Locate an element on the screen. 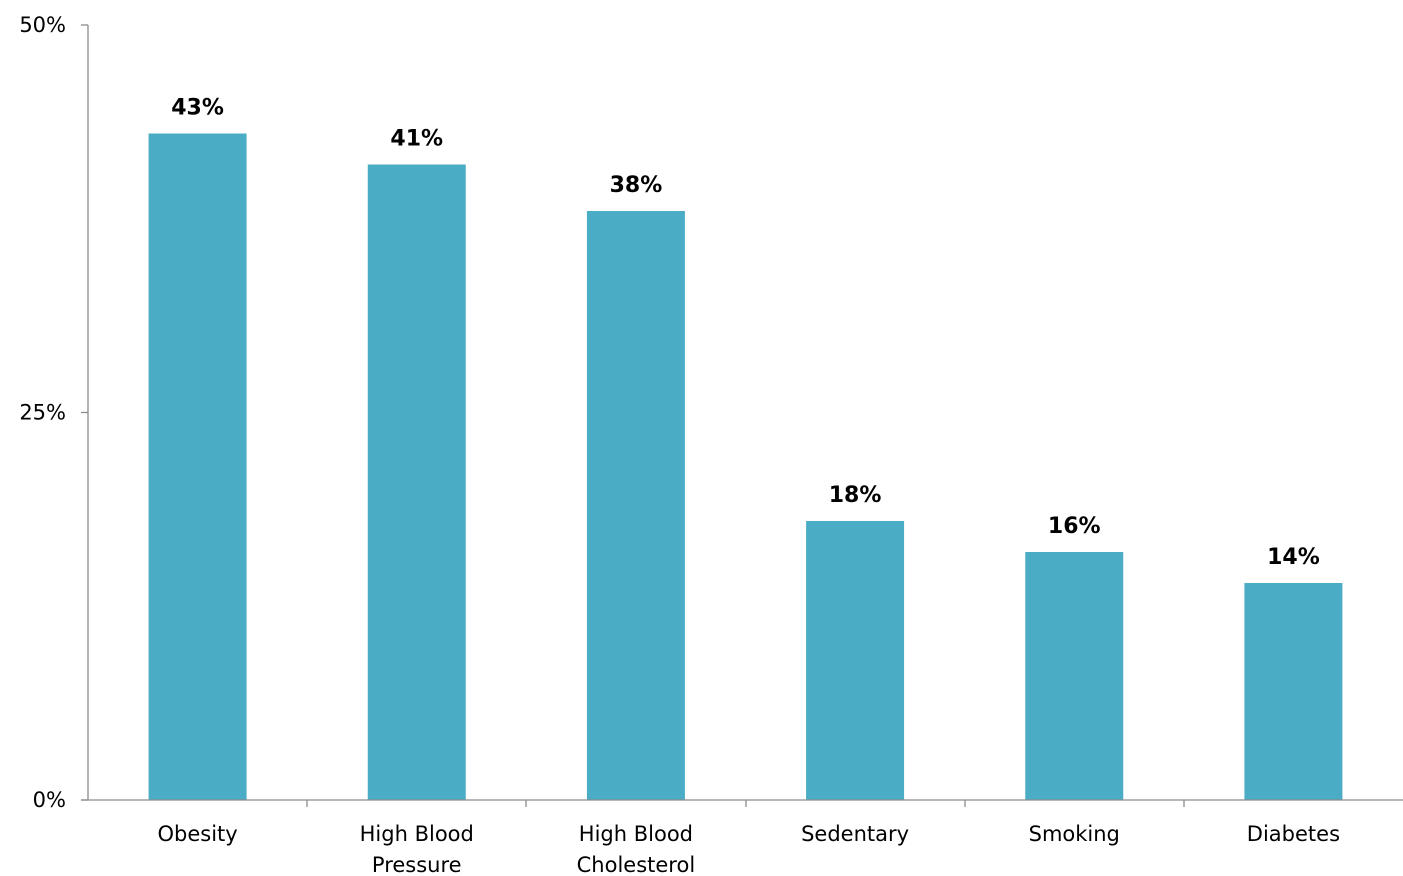  category-label: High Blood Pressure is located at coordinates (417, 849).